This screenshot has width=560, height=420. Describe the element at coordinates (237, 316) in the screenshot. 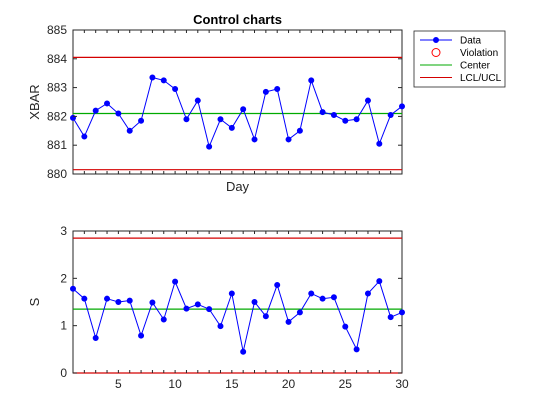

I see `s-marks` at that location.